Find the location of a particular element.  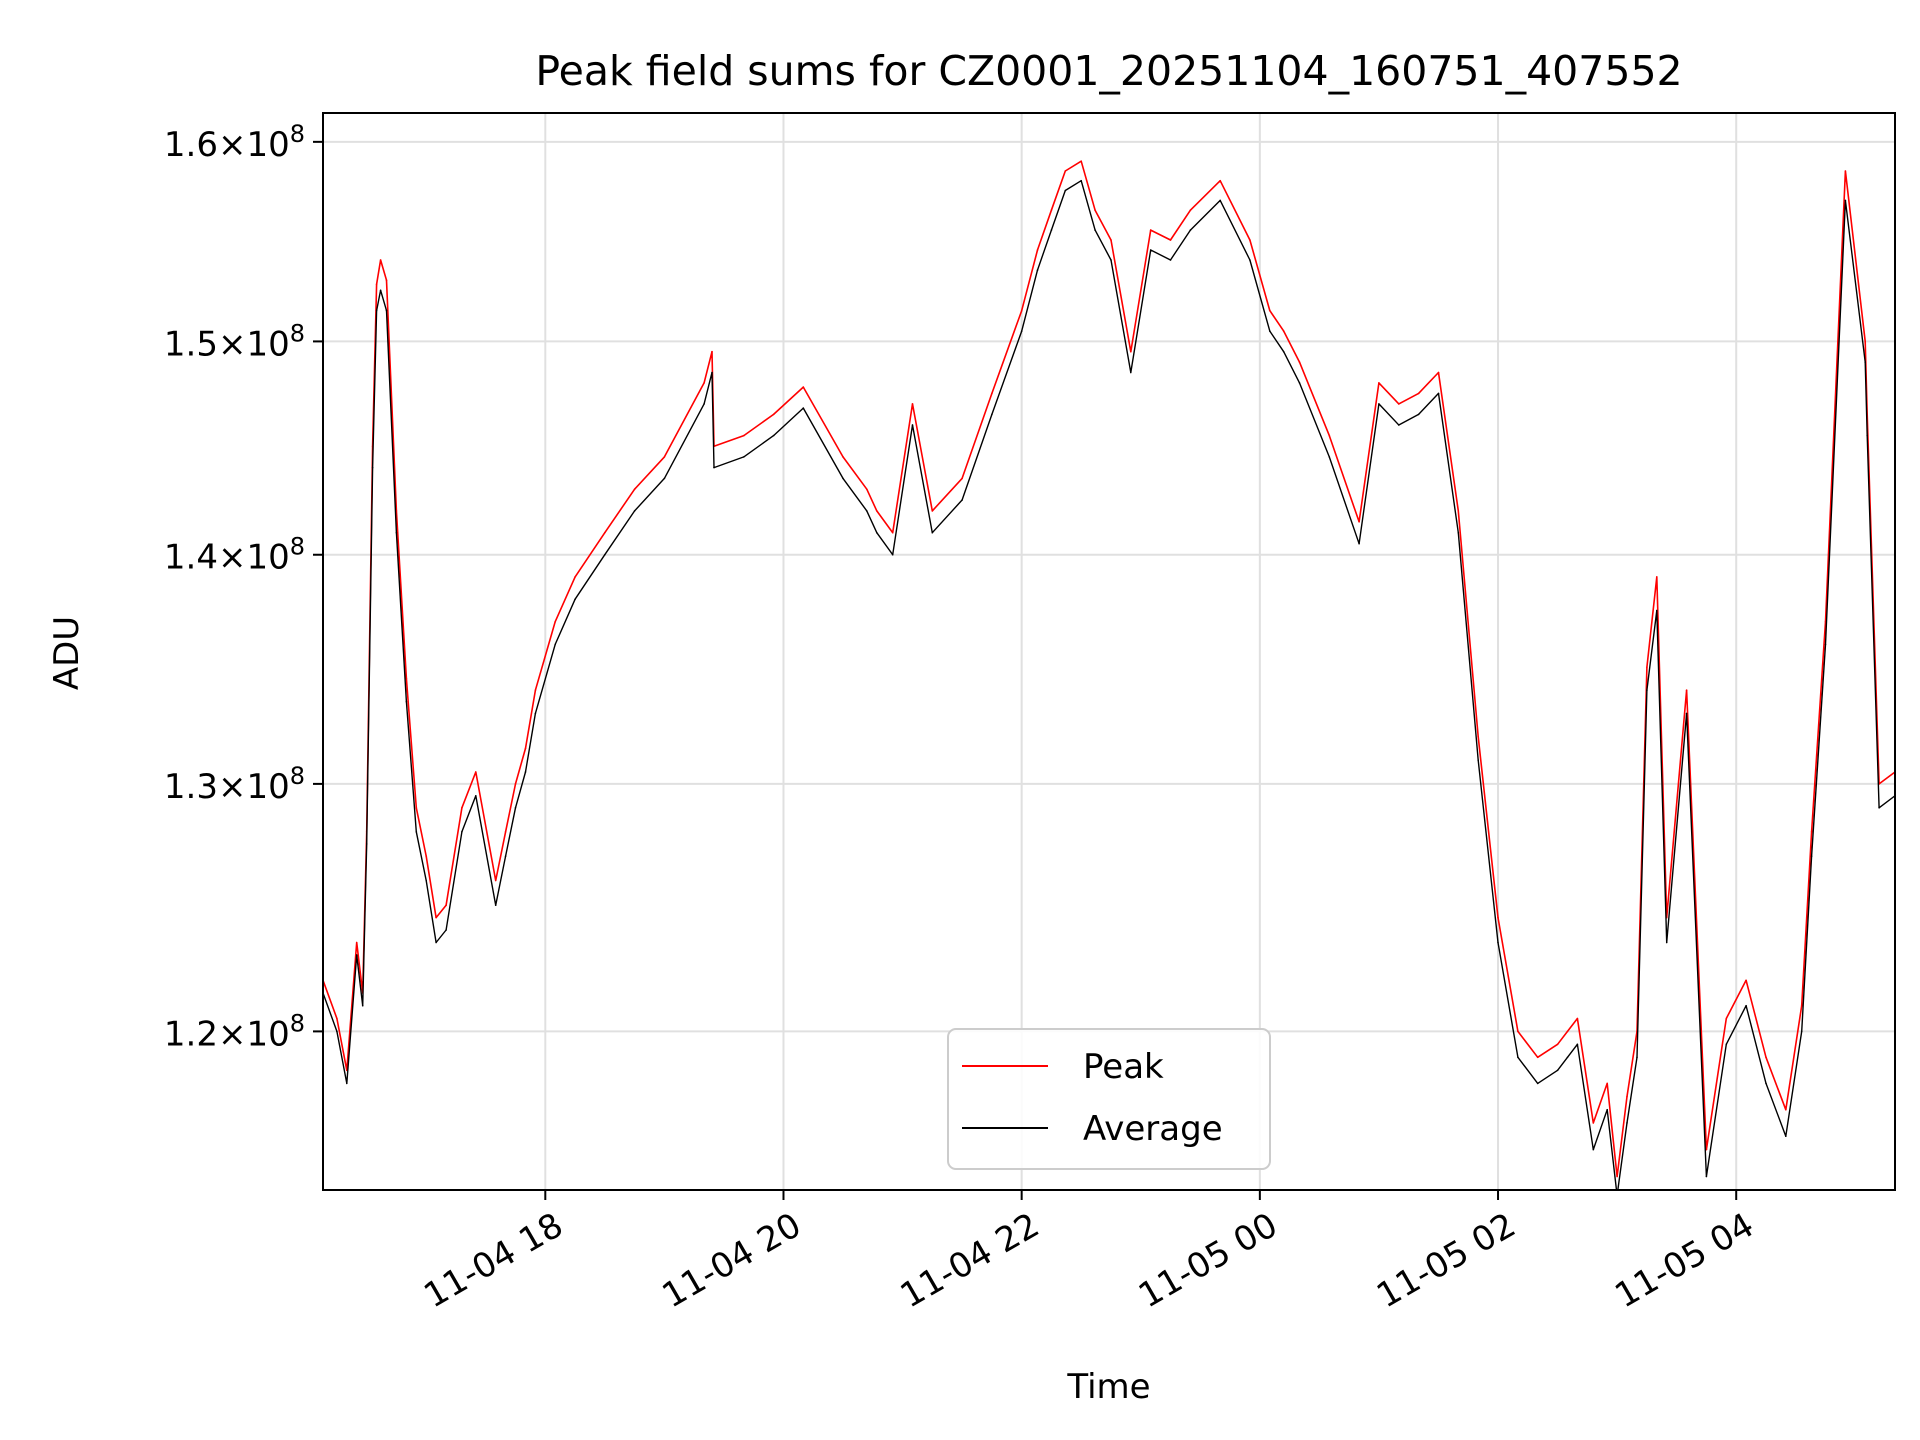

y-tick-label: 1.2×108 is located at coordinates (234, 1031).